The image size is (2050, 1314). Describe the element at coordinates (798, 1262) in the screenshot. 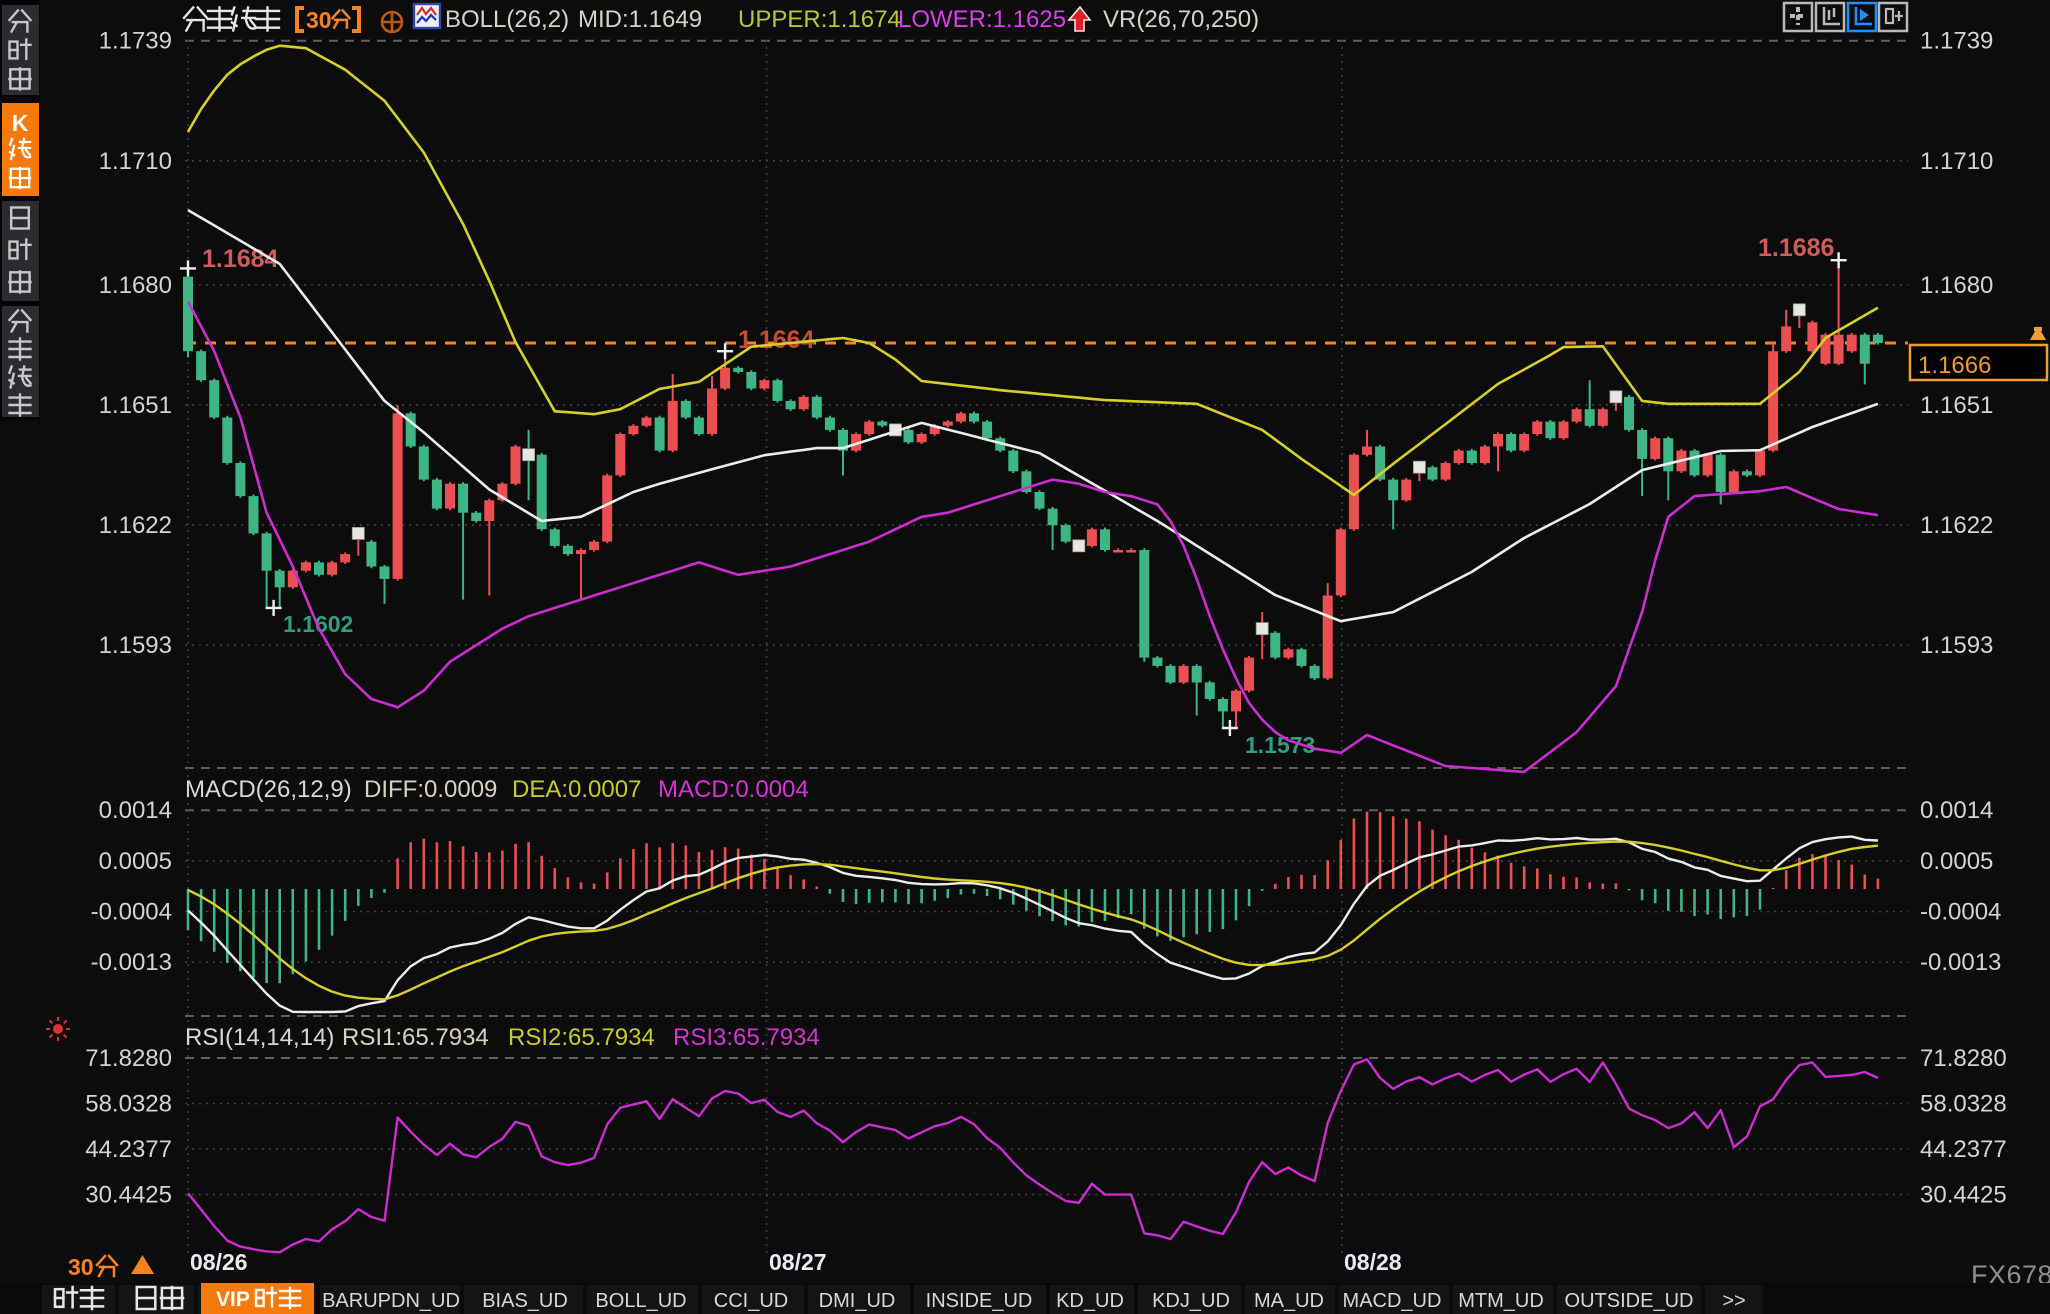

I see `svg-text: 08/27` at that location.